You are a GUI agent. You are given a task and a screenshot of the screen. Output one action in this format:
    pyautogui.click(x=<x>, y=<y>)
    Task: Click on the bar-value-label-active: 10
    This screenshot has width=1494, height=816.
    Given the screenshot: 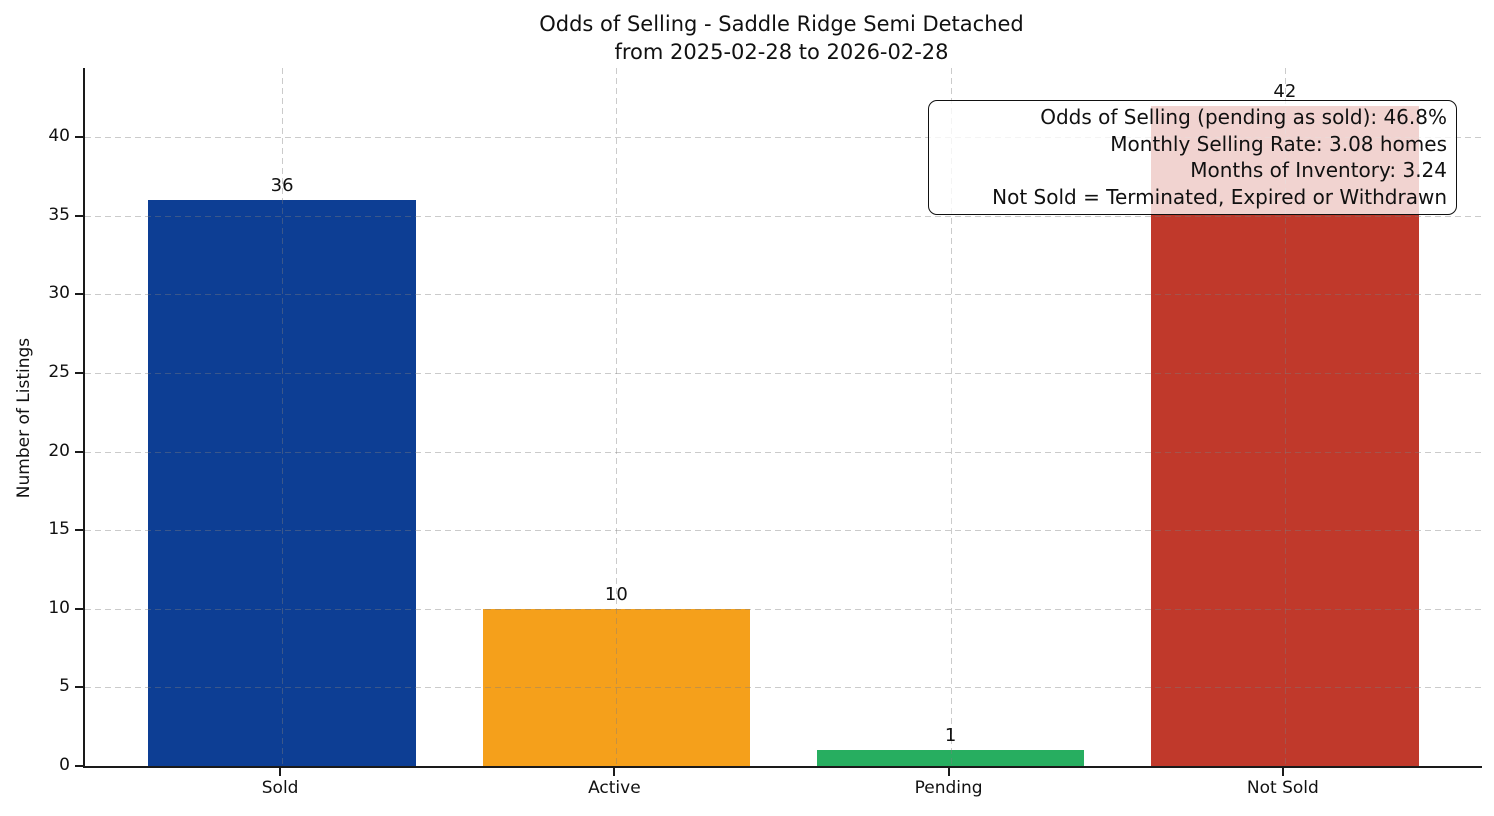 What is the action you would take?
    pyautogui.click(x=616, y=594)
    